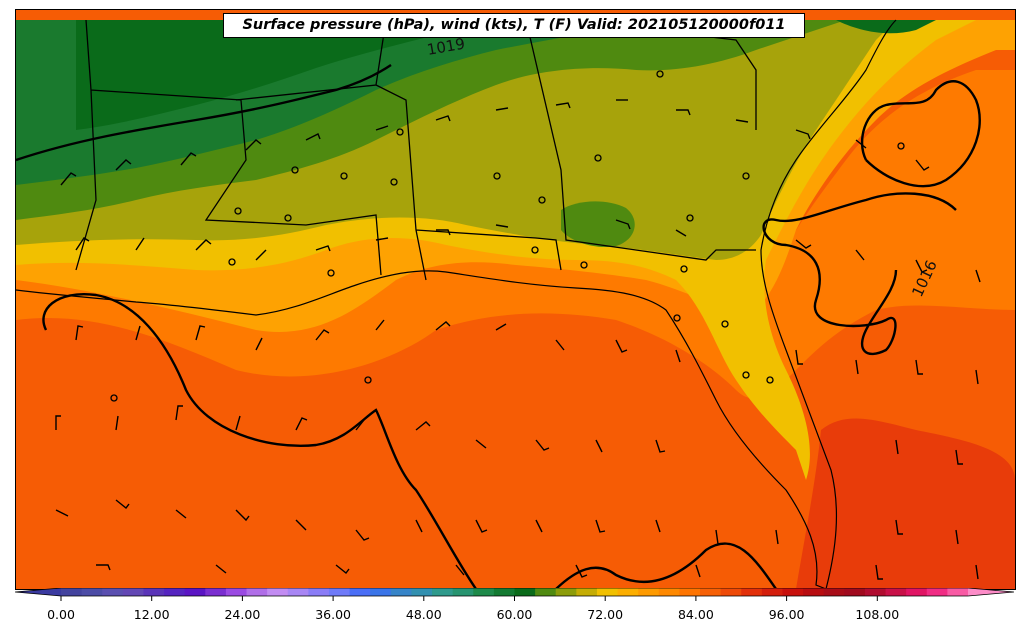 The height and width of the screenshot is (633, 1022). I want to click on colorbar-tick-label: 24.00, so click(242, 614).